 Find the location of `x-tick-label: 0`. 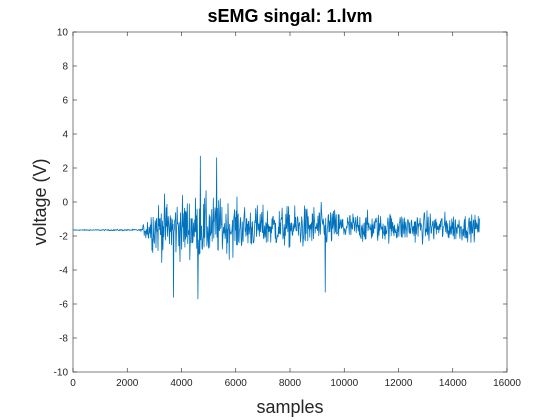

x-tick-label: 0 is located at coordinates (73, 383).